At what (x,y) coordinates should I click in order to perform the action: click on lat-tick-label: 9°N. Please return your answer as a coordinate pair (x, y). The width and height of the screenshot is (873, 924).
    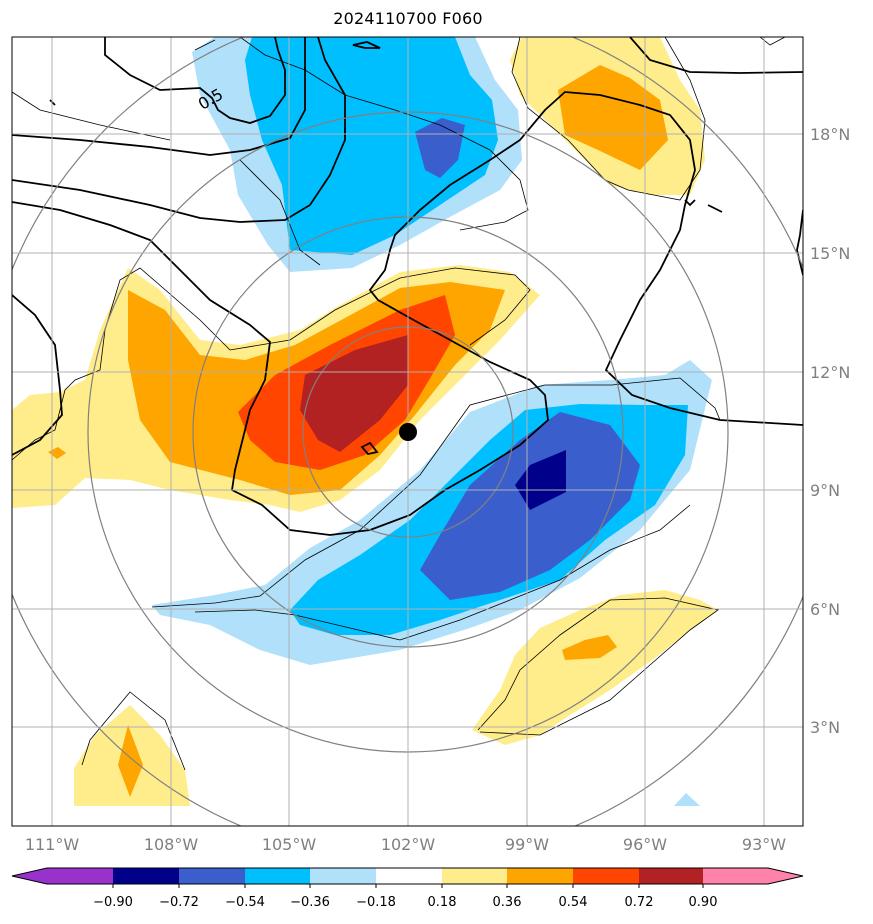
    Looking at the image, I should click on (825, 490).